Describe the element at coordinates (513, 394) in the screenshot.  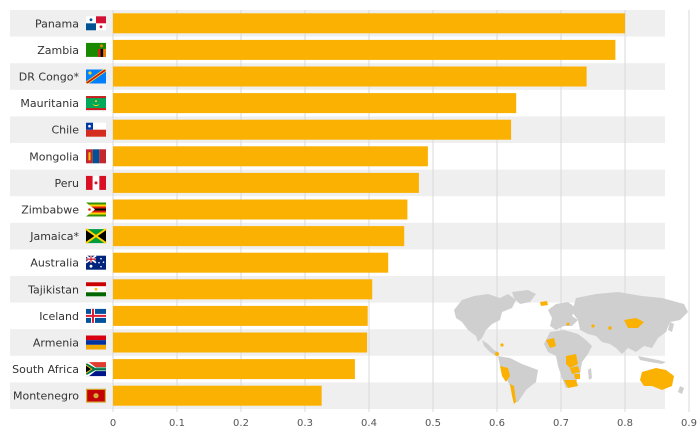
I see `chile-highlight` at that location.